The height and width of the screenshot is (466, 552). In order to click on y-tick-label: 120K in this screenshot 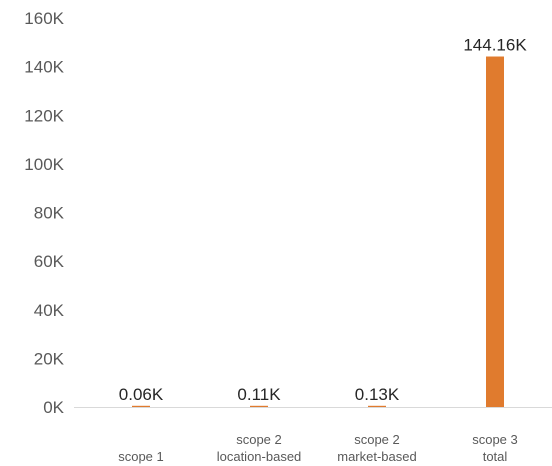, I will do `click(44, 115)`.